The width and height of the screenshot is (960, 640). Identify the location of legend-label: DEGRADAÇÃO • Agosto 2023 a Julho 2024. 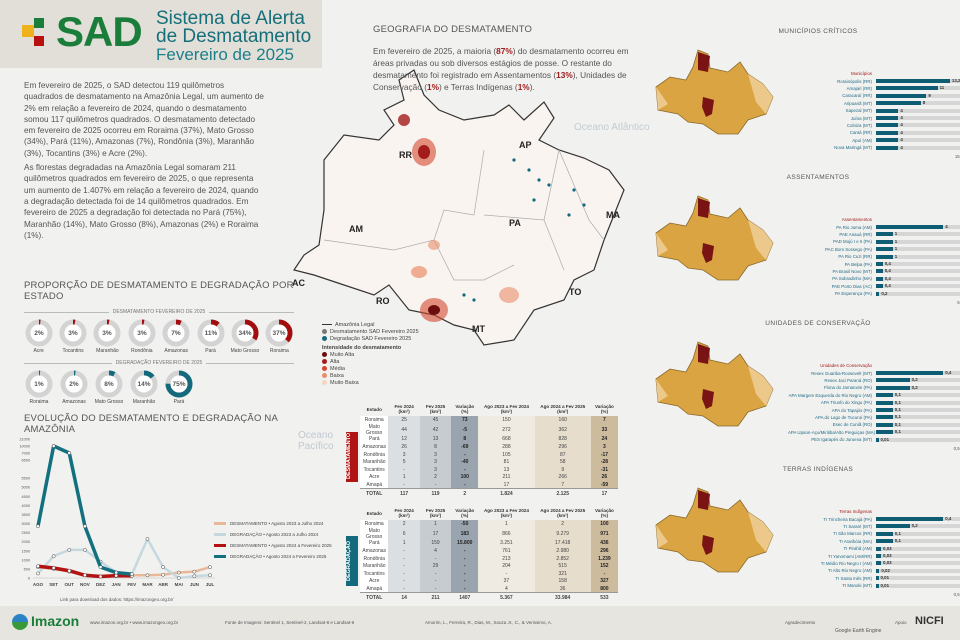
(274, 534).